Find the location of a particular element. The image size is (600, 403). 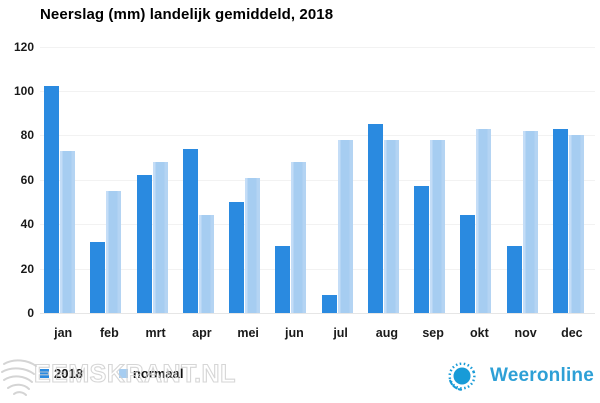

bar-normaal-apr is located at coordinates (206, 264).